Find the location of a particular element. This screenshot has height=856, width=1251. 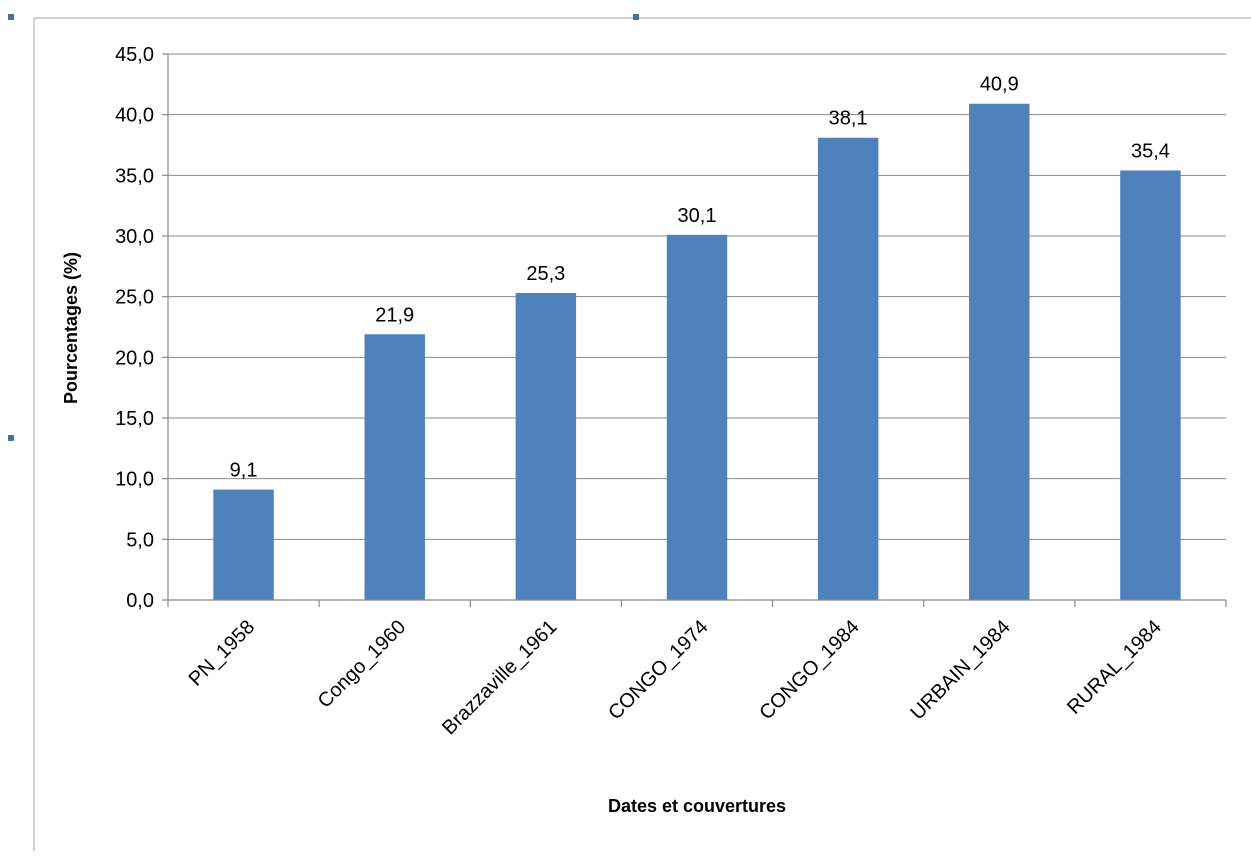

y-axis-title: Pourcentages (%) is located at coordinates (71, 328).